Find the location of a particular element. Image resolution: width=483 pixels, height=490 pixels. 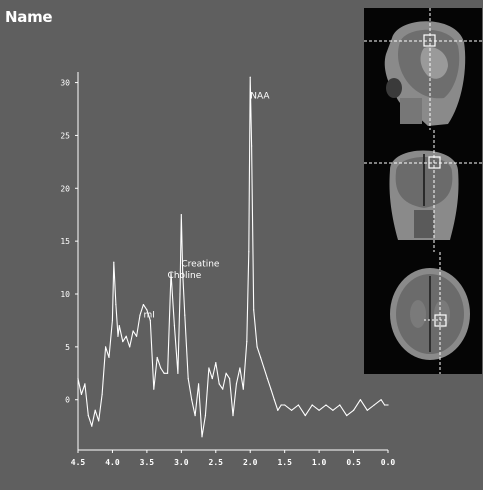

x-tick-label: 4.0 is located at coordinates (112, 462).